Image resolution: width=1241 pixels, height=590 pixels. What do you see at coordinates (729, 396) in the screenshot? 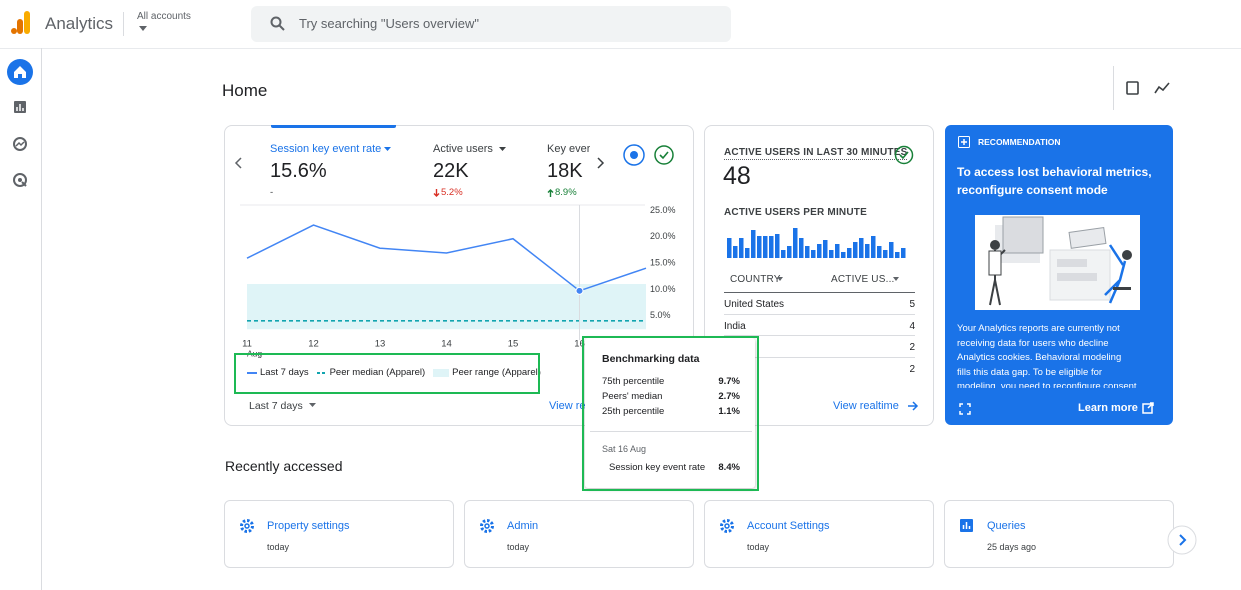
I see `tooltip-row-value: 2.7%` at bounding box center [729, 396].